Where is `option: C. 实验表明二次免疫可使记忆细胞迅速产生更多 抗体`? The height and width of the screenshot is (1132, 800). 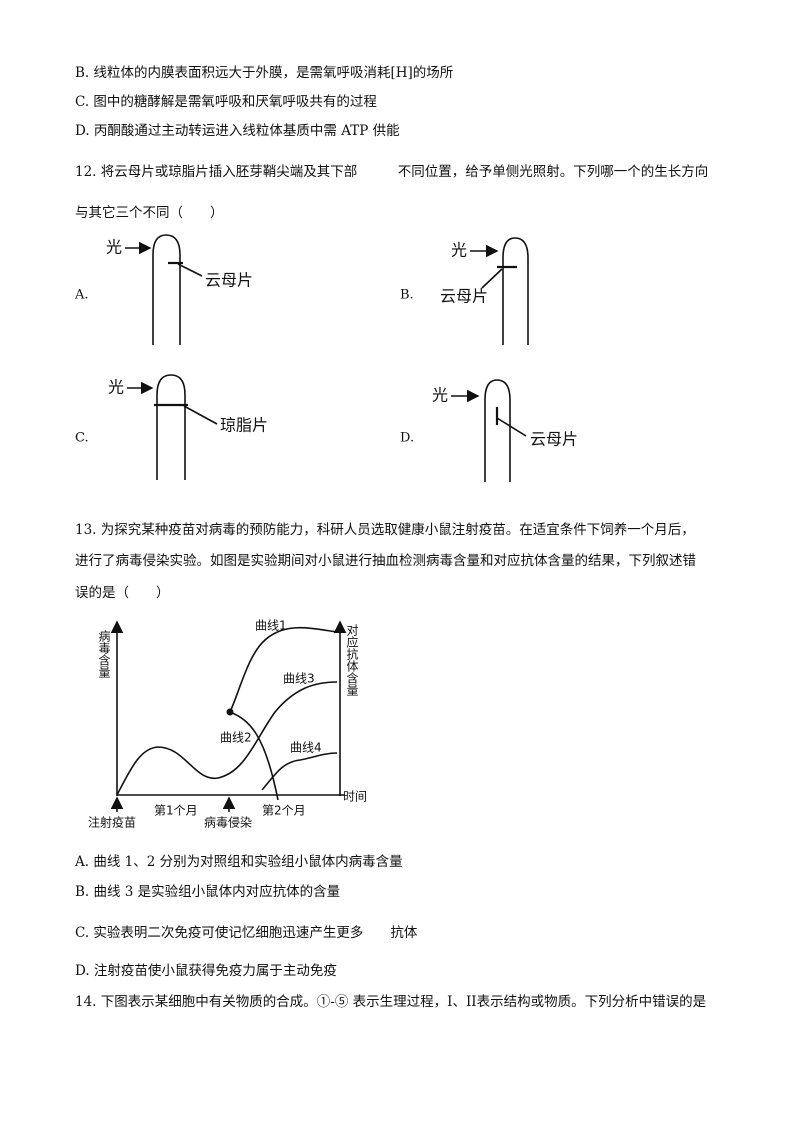 option: C. 实验表明二次免疫可使记忆细胞迅速产生更多 抗体 is located at coordinates (246, 933).